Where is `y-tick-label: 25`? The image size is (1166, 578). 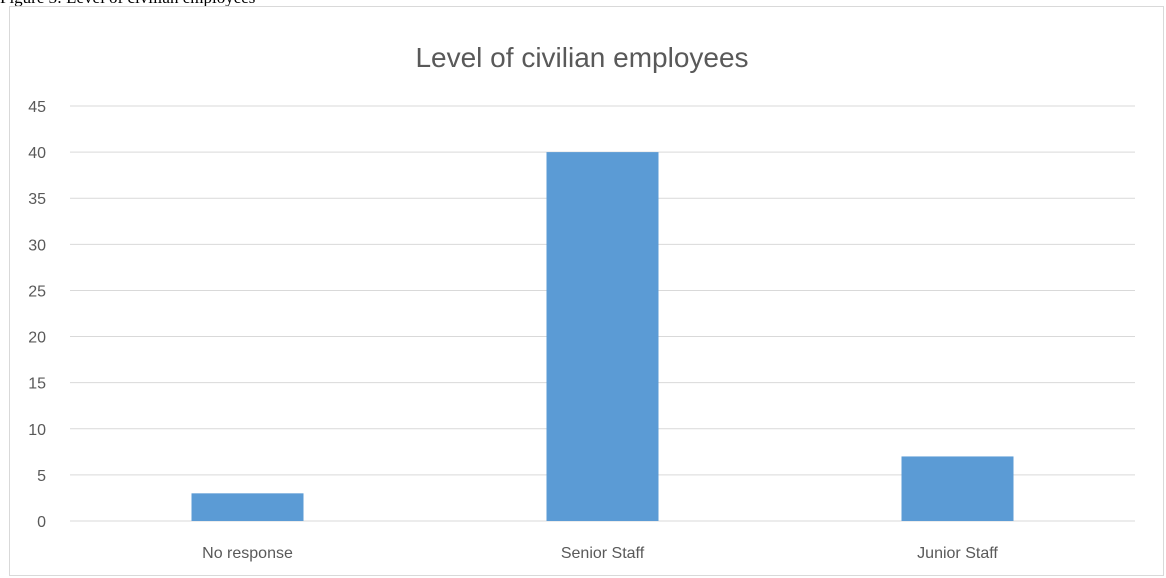
y-tick-label: 25 is located at coordinates (37, 291).